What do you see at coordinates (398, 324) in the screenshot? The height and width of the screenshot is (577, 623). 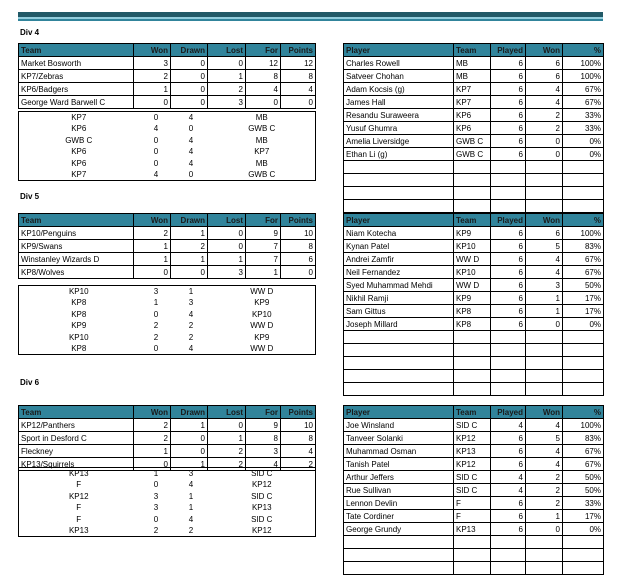 I see `player-name: Joseph Millard` at bounding box center [398, 324].